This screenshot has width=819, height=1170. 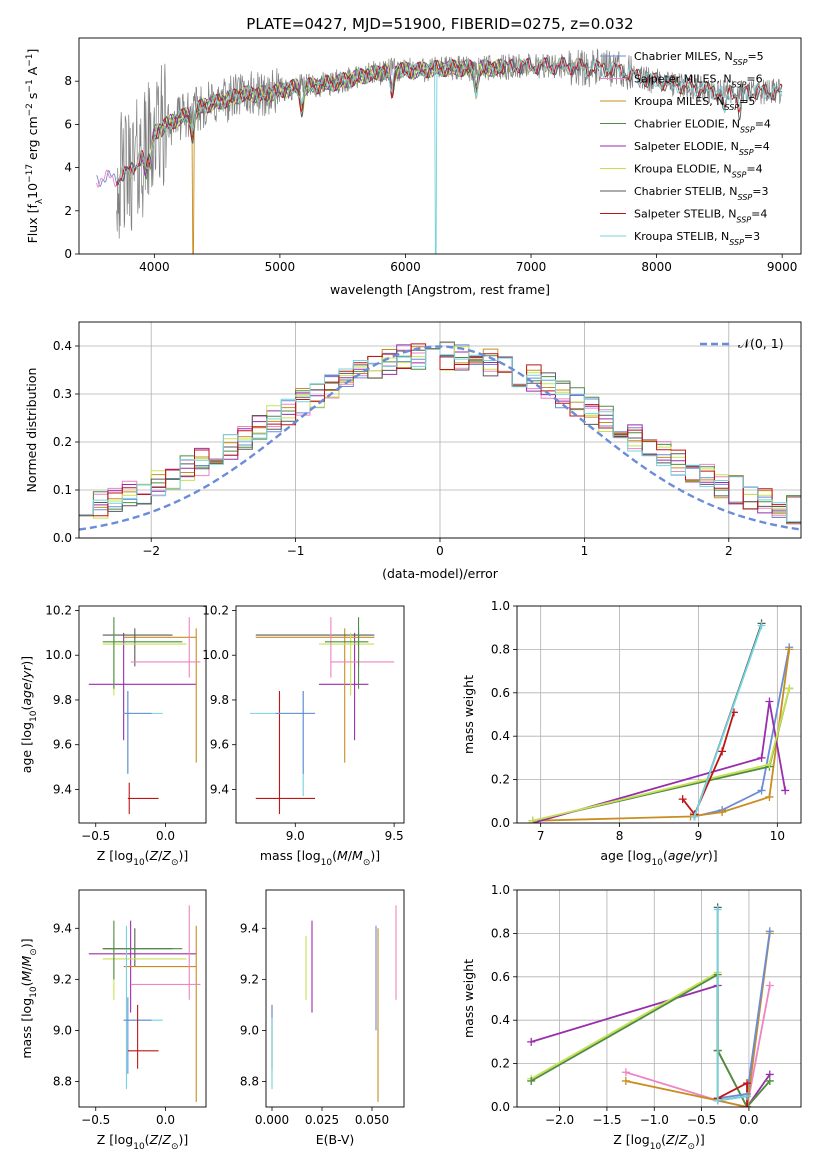 What do you see at coordinates (322, 1120) in the screenshot?
I see `x-tick-label: 0.025` at bounding box center [322, 1120].